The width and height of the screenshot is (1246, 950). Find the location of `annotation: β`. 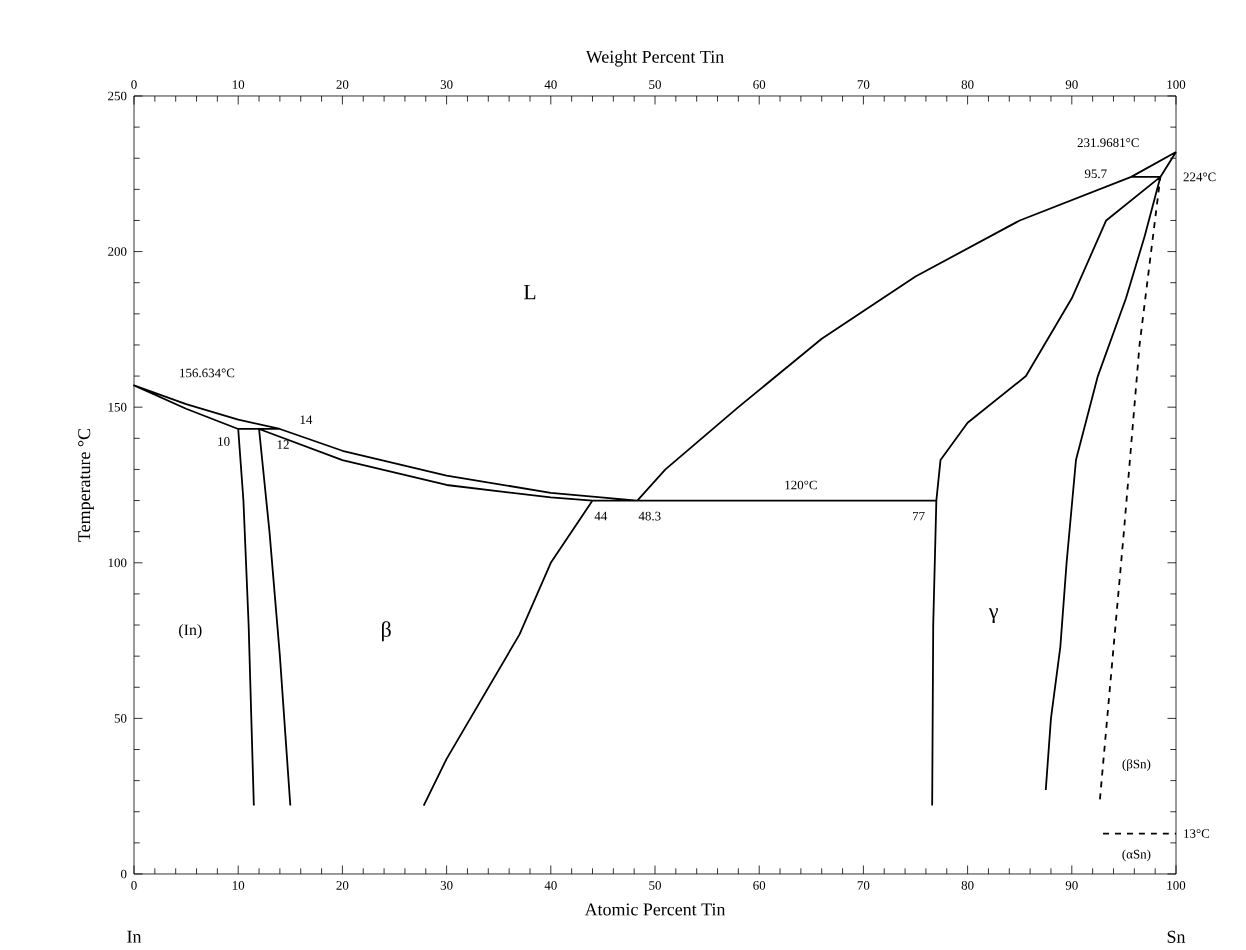

annotation: β is located at coordinates (386, 631).